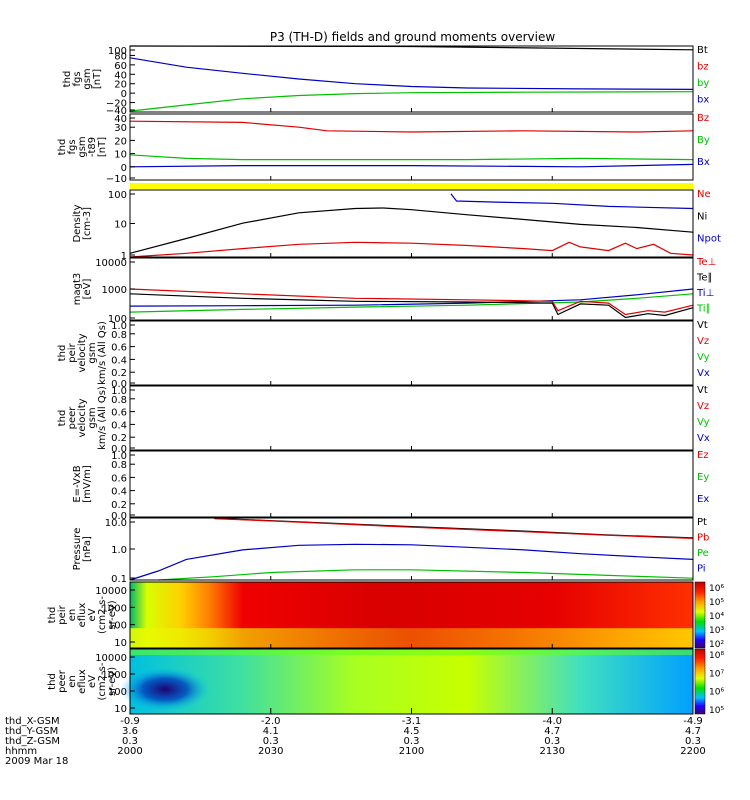  I want to click on y-tick-label: 10, so click(120, 643).